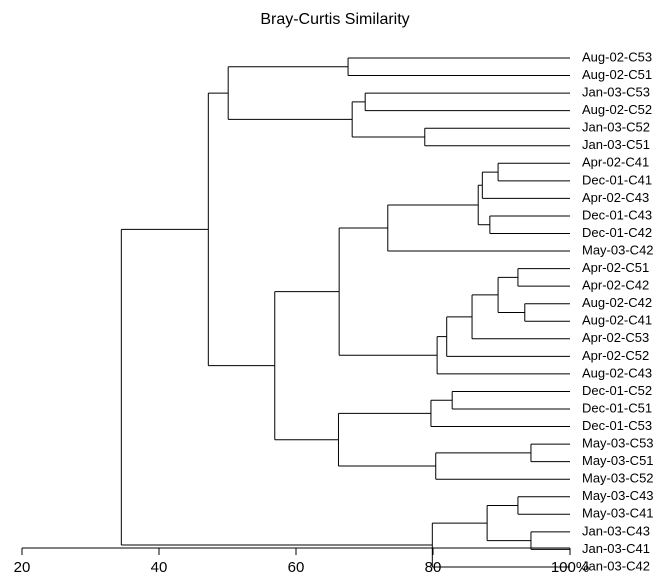 This screenshot has width=669, height=577. Describe the element at coordinates (617, 372) in the screenshot. I see `leaf-label: Aug-02-C43` at that location.